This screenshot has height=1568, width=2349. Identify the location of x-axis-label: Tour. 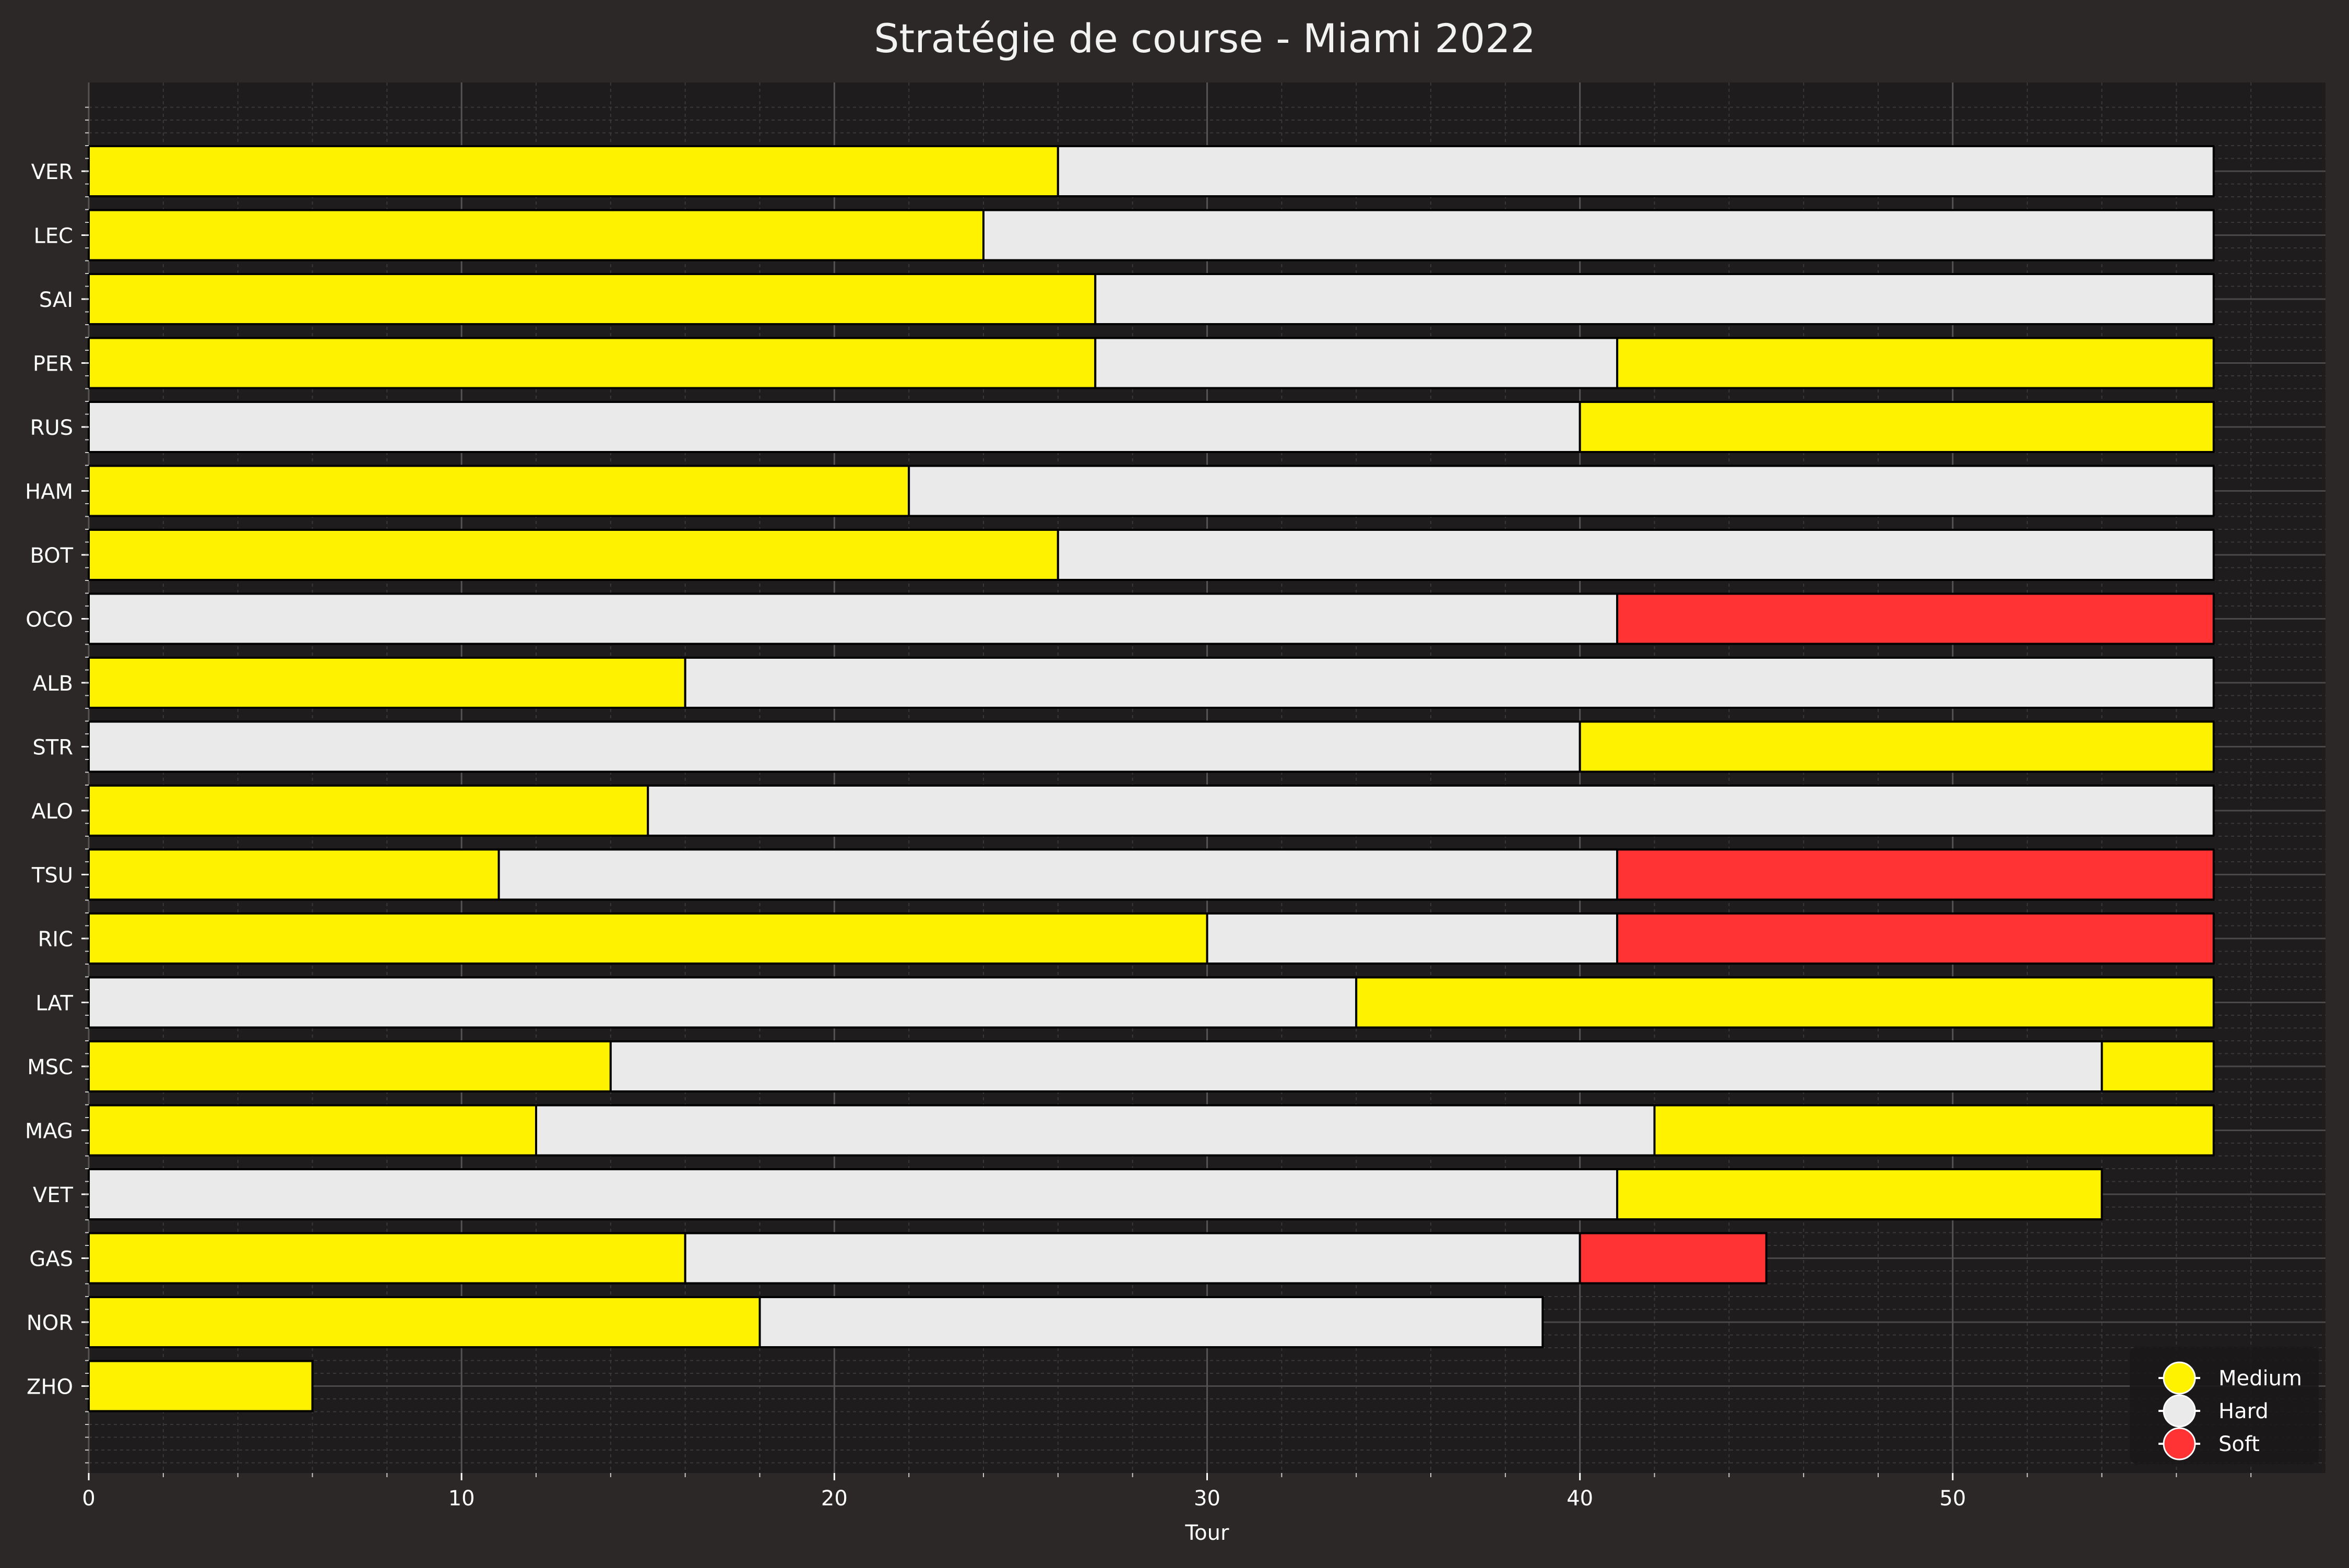
(1207, 1533).